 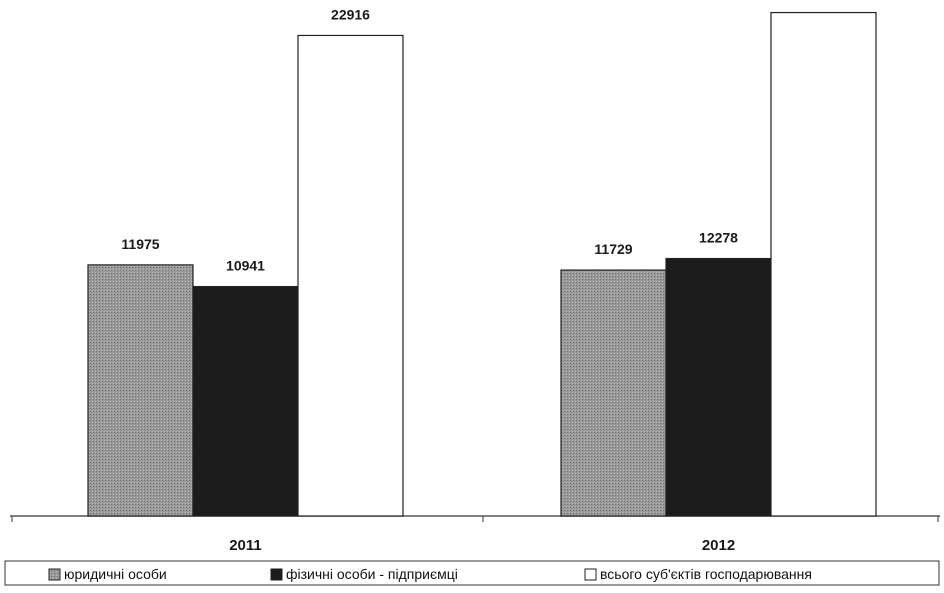 I want to click on x-tick-label: 2012, so click(x=718, y=545).